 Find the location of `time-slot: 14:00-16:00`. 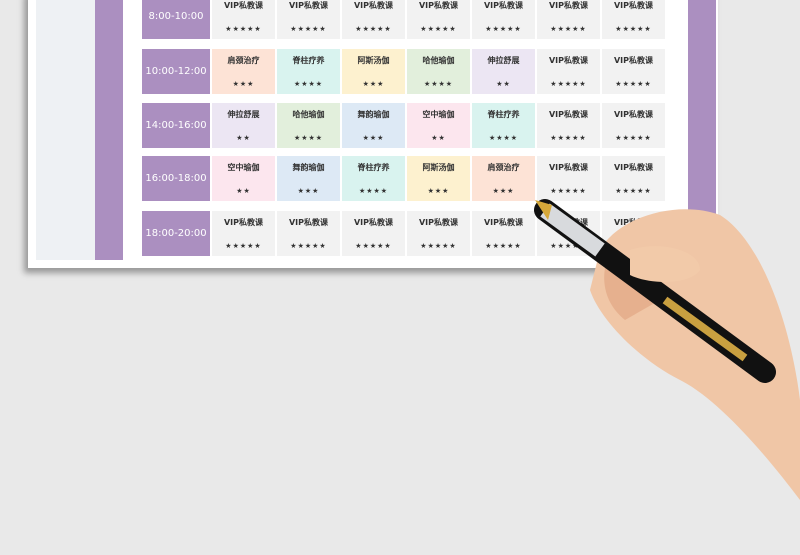

time-slot: 14:00-16:00 is located at coordinates (176, 125).